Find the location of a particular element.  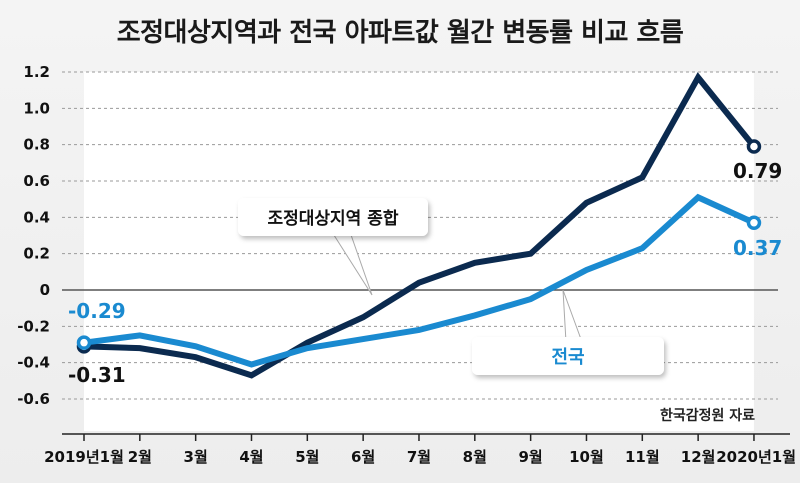

y-tick-label: 1.2 is located at coordinates (36, 72).